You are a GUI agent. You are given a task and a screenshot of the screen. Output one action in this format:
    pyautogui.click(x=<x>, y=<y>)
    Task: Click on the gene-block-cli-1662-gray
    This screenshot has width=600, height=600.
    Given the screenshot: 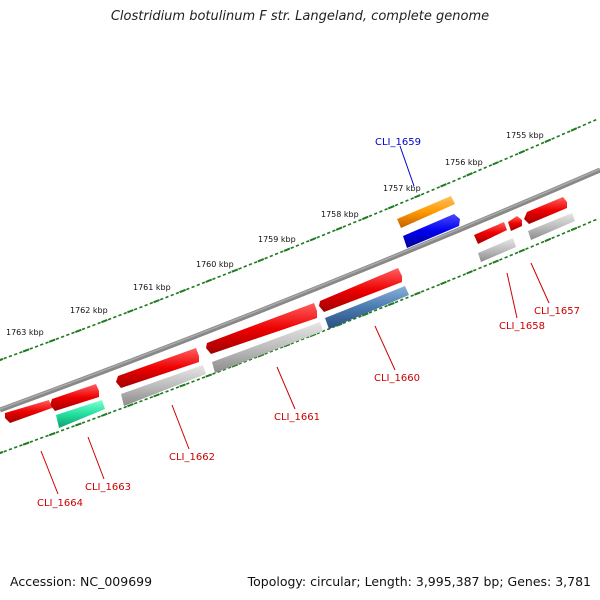 What is the action you would take?
    pyautogui.click(x=163, y=385)
    